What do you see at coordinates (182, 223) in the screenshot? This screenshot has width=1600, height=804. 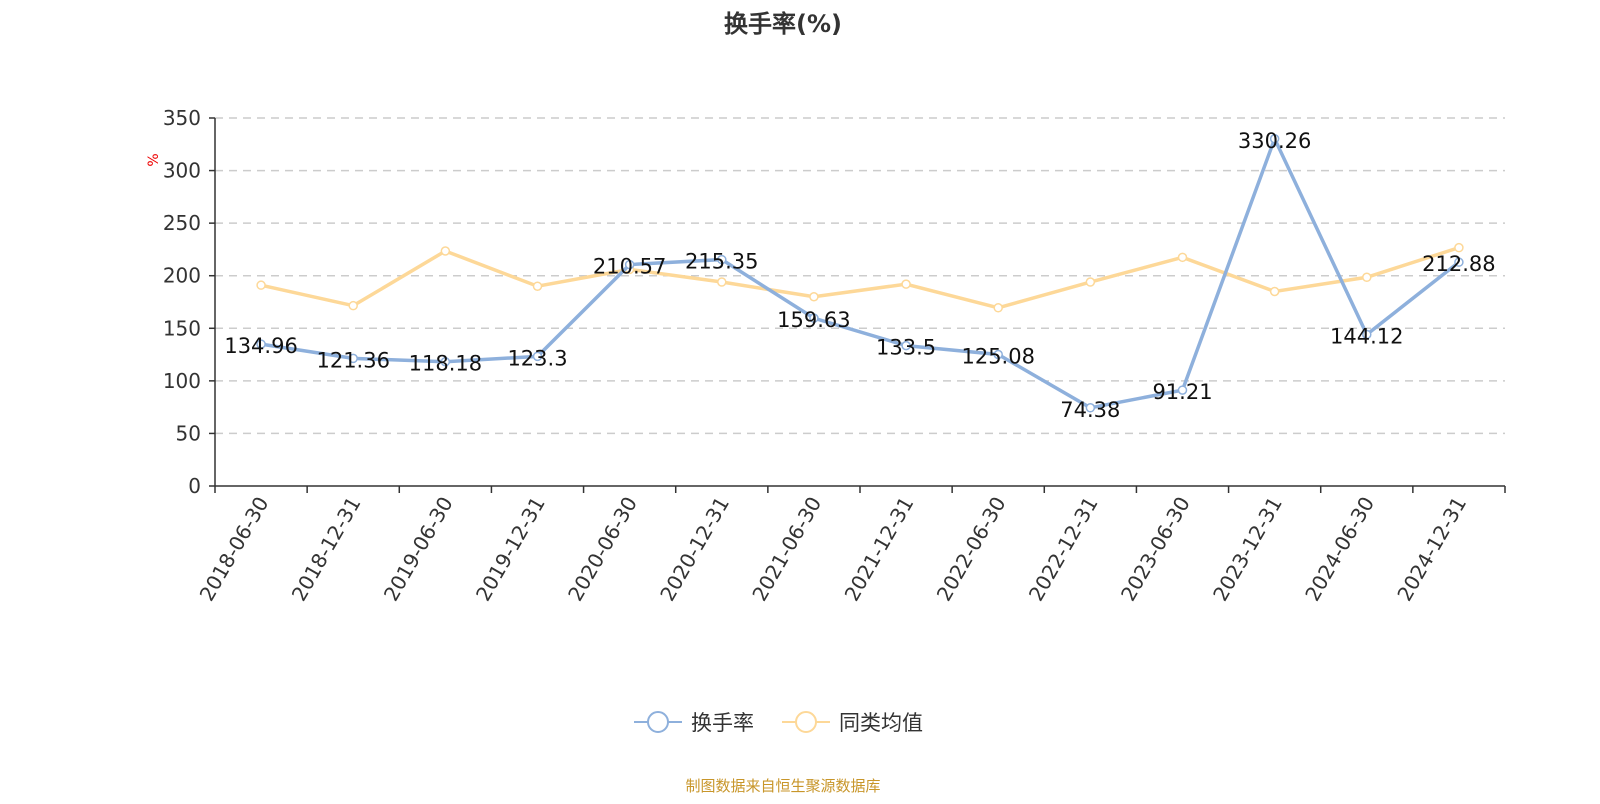 I see `y-tick-label: 250` at bounding box center [182, 223].